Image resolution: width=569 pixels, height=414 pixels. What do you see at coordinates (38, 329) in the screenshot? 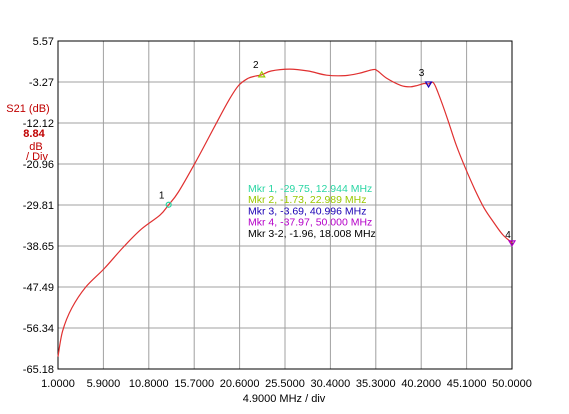
I see `y-tick-label: -56.34` at bounding box center [38, 329].